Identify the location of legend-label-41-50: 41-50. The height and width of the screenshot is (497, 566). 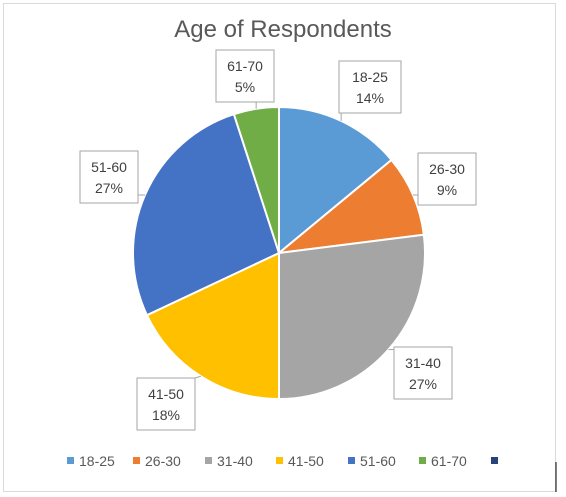
(306, 461).